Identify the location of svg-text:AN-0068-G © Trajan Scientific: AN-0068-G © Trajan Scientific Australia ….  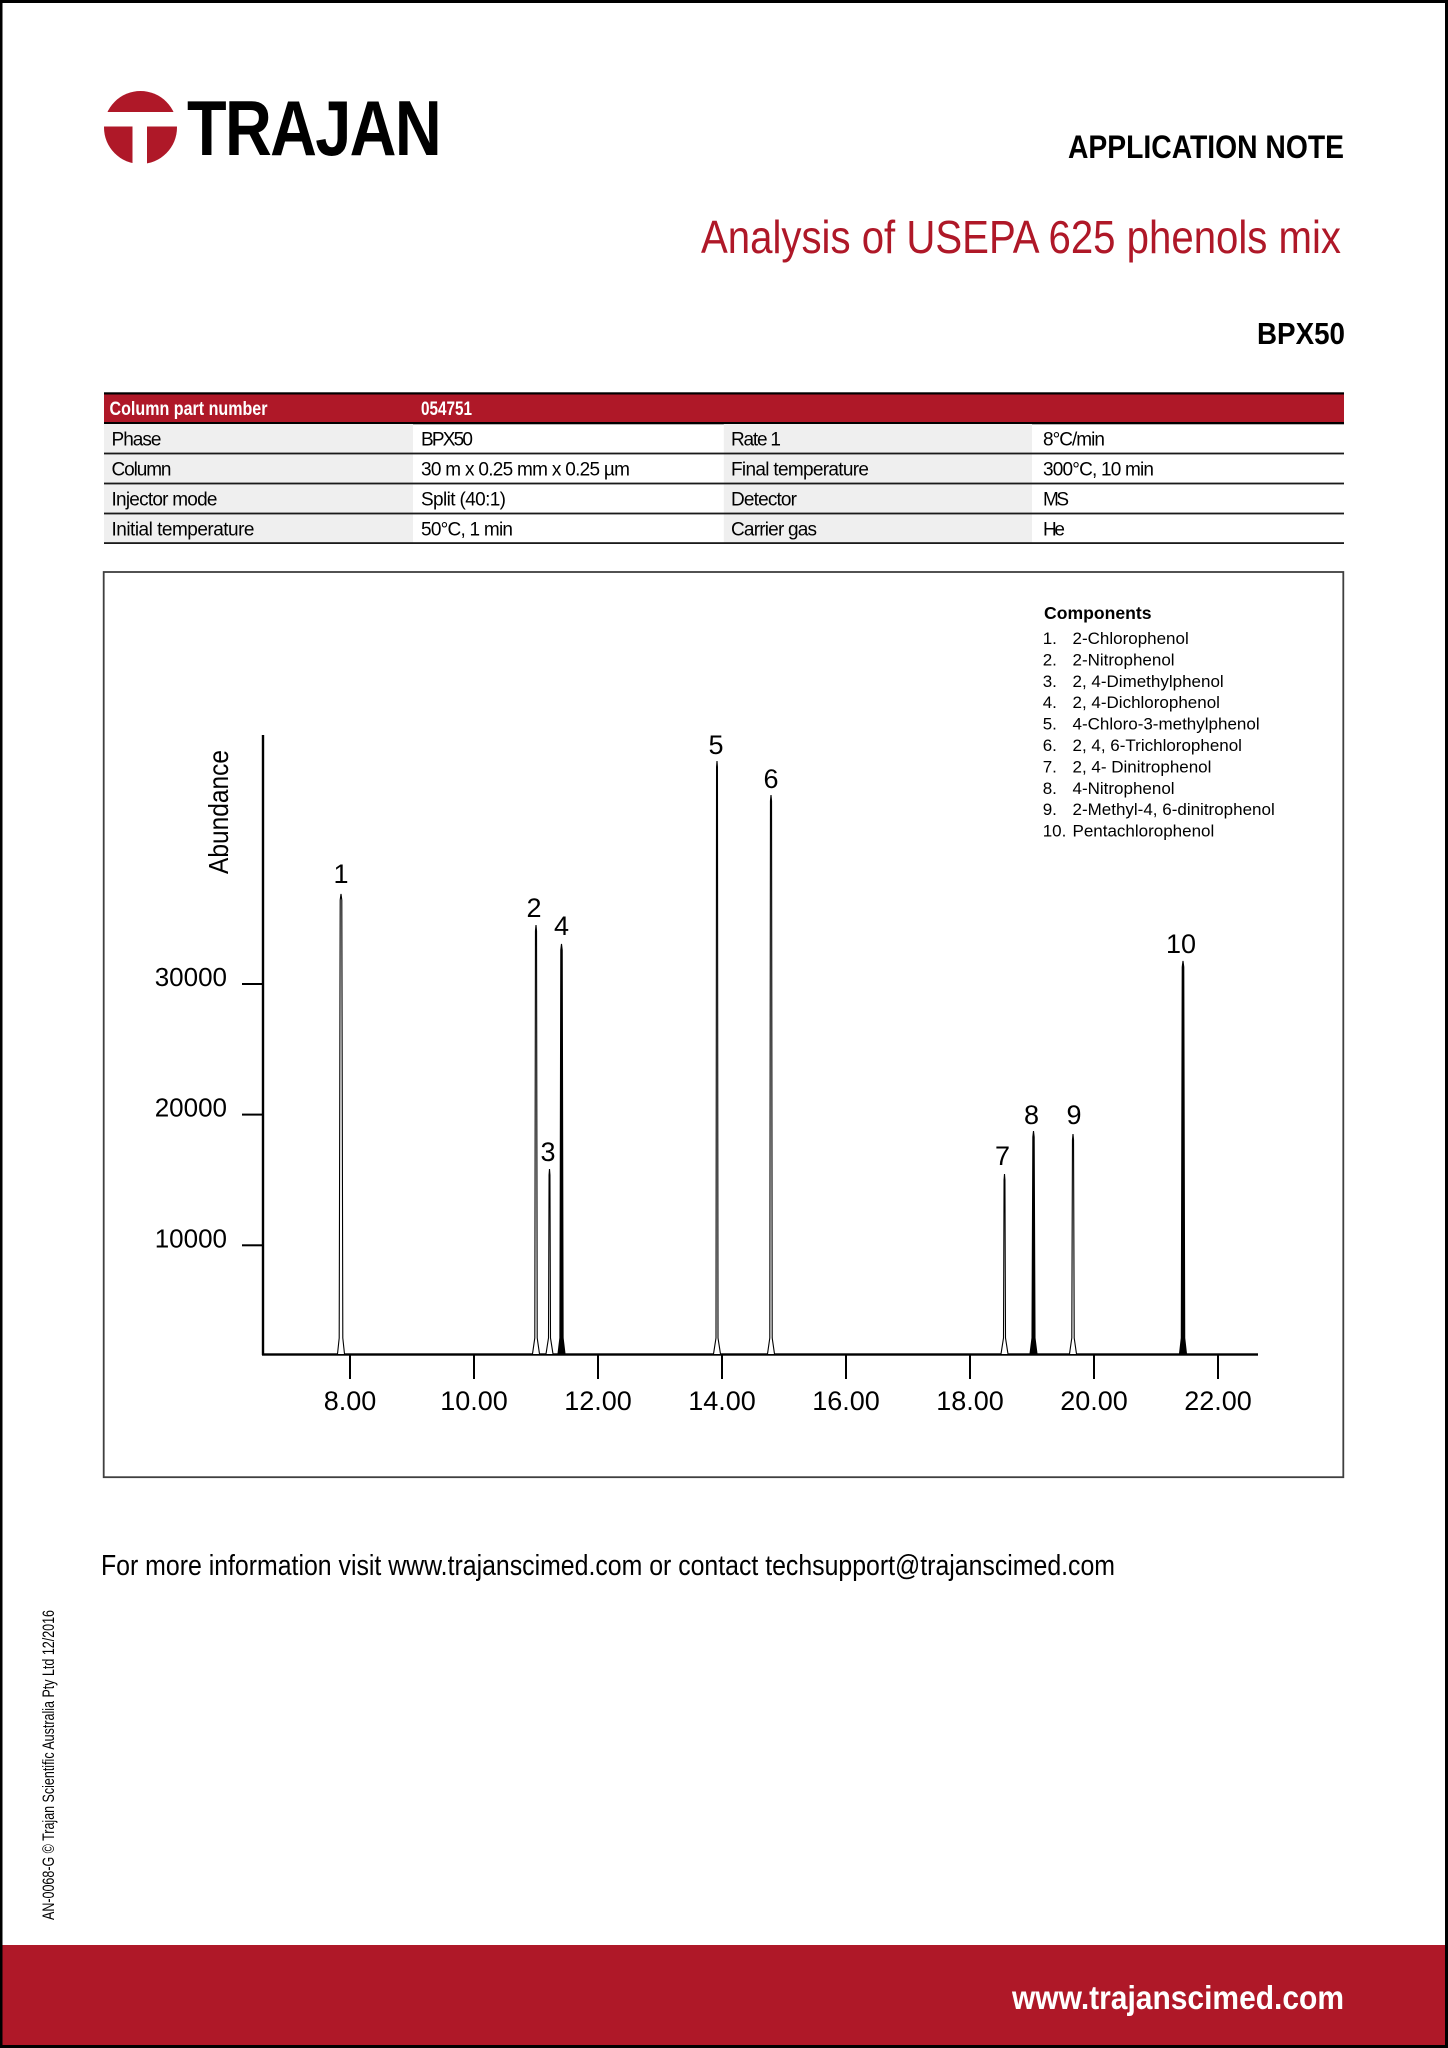
(49, 1765).